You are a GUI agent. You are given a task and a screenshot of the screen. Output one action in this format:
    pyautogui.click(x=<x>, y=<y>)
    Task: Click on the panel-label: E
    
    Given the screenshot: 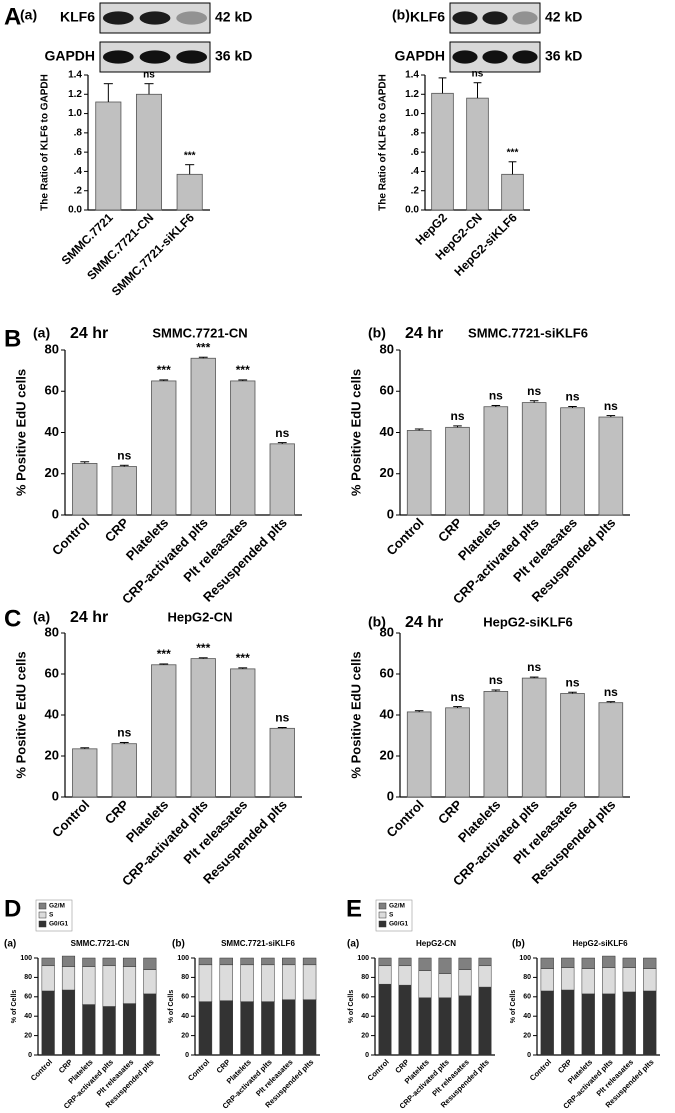 What is the action you would take?
    pyautogui.click(x=354, y=908)
    